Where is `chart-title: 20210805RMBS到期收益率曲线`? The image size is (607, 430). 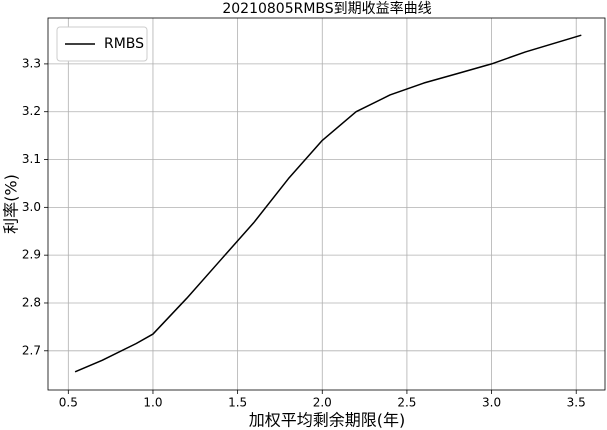 chart-title: 20210805RMBS到期收益率曲线 is located at coordinates (326, 8).